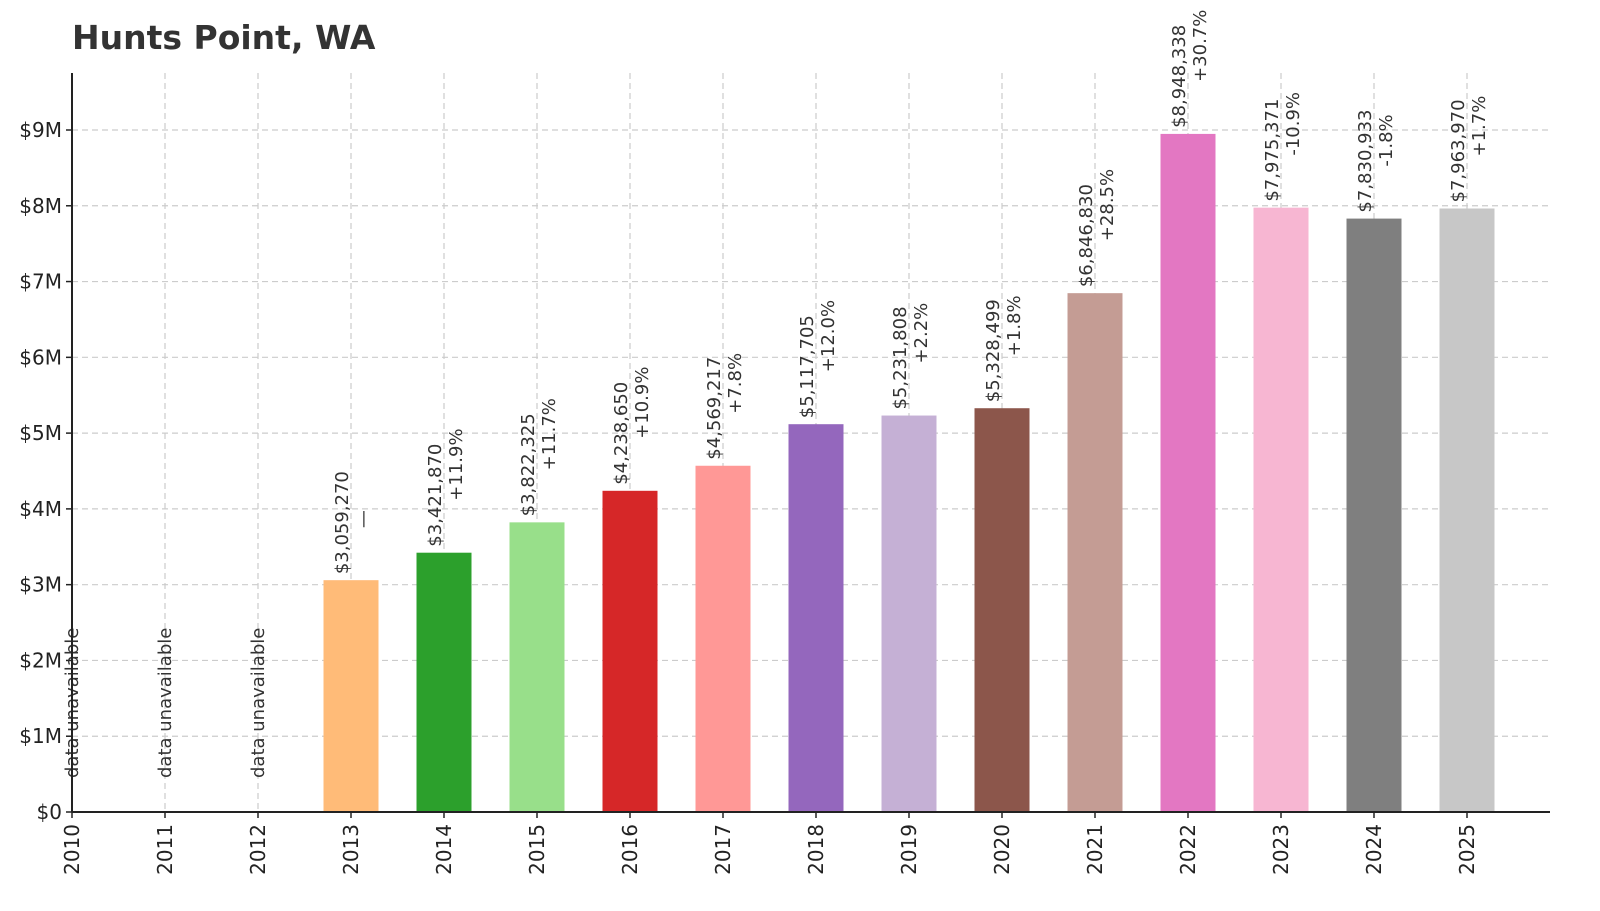 The height and width of the screenshot is (911, 1600). Describe the element at coordinates (342, 522) in the screenshot. I see `value-label-2013: $3,059,270` at that location.